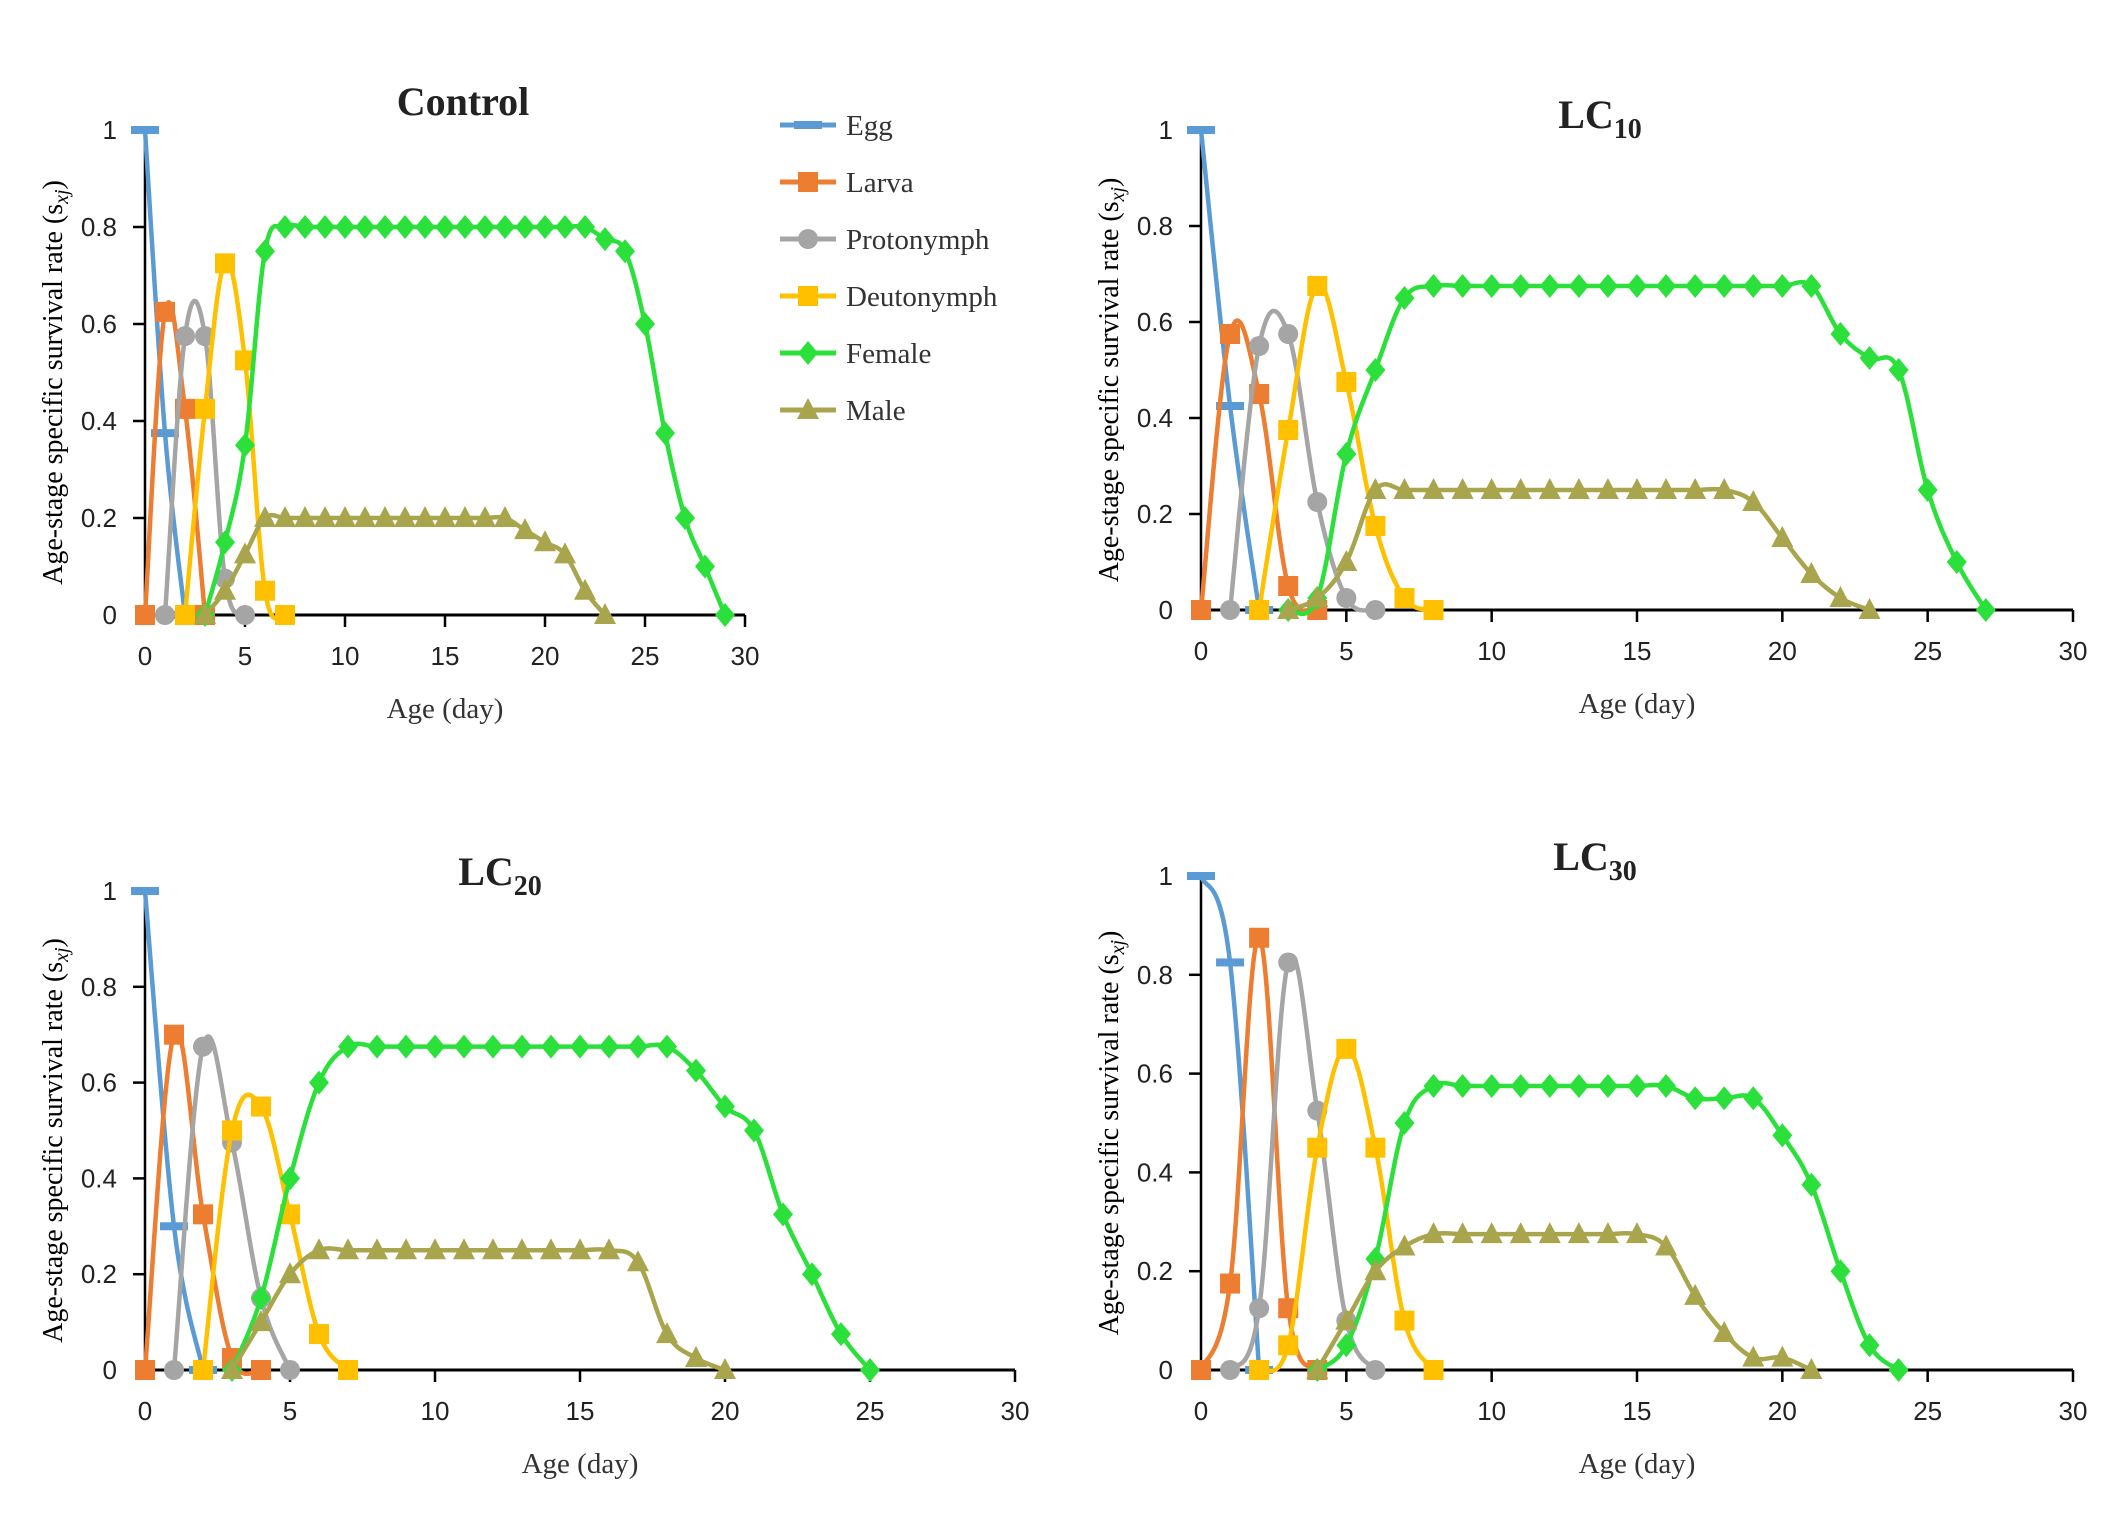  Describe the element at coordinates (808, 125) in the screenshot. I see `legend-marker` at that location.